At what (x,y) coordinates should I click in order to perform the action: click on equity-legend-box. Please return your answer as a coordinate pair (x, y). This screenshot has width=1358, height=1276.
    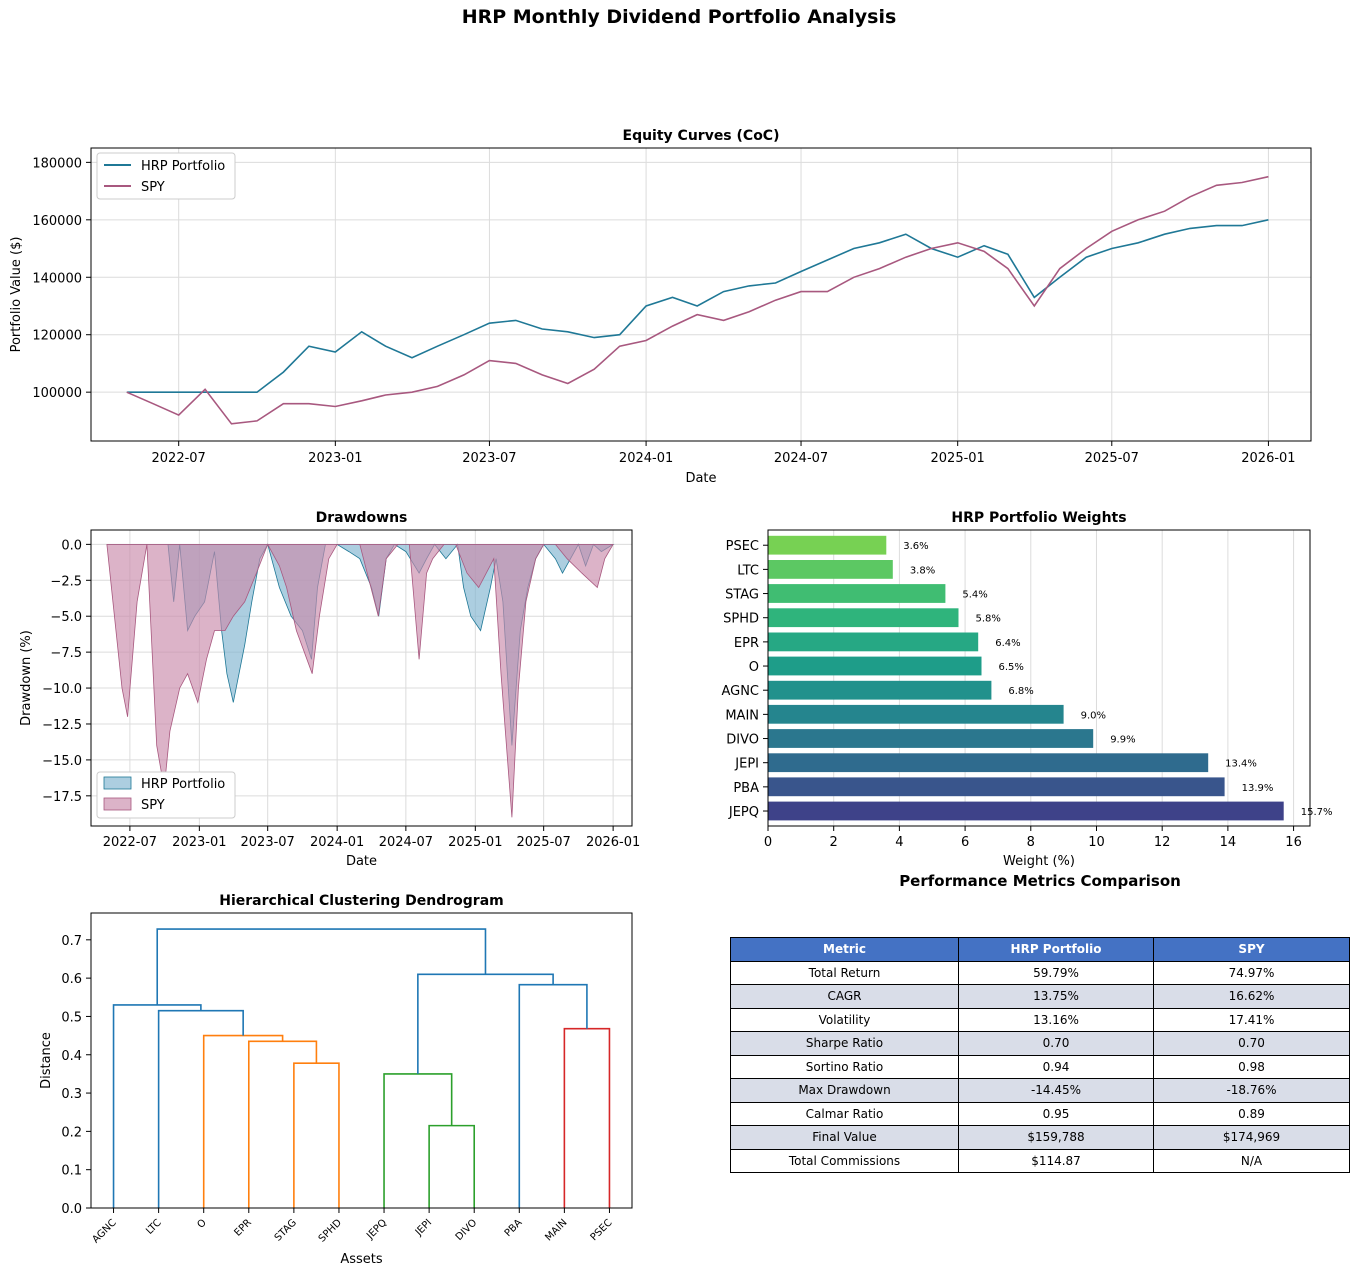
    Looking at the image, I should click on (166, 176).